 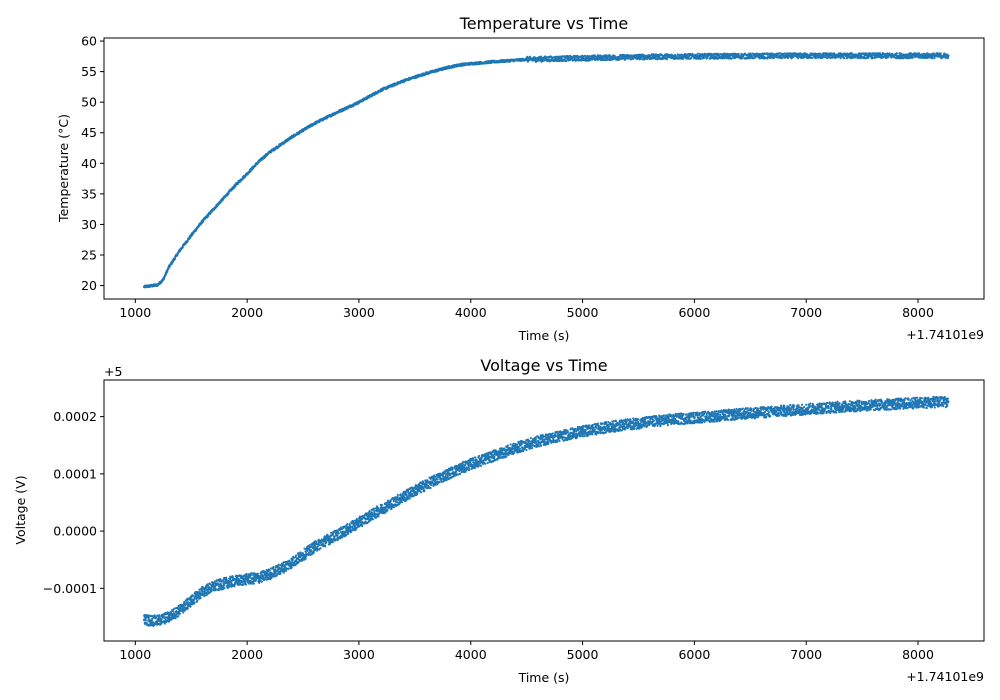 What do you see at coordinates (75, 531) in the screenshot?
I see `y-tick-label: 0.0000` at bounding box center [75, 531].